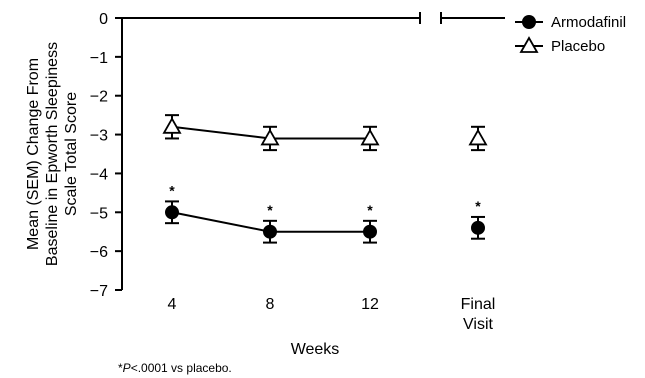 The width and height of the screenshot is (645, 378). What do you see at coordinates (578, 46) in the screenshot?
I see `legend-label: Placebo` at bounding box center [578, 46].